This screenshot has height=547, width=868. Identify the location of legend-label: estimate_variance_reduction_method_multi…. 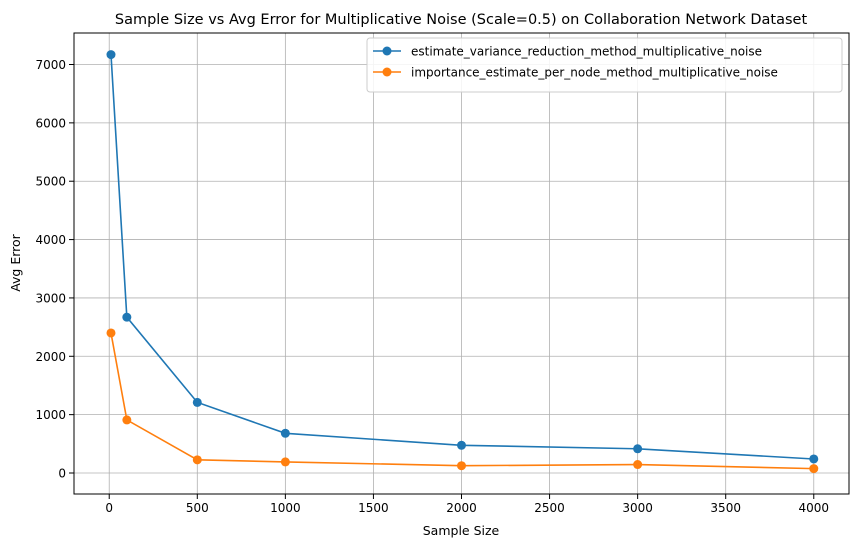
(586, 52).